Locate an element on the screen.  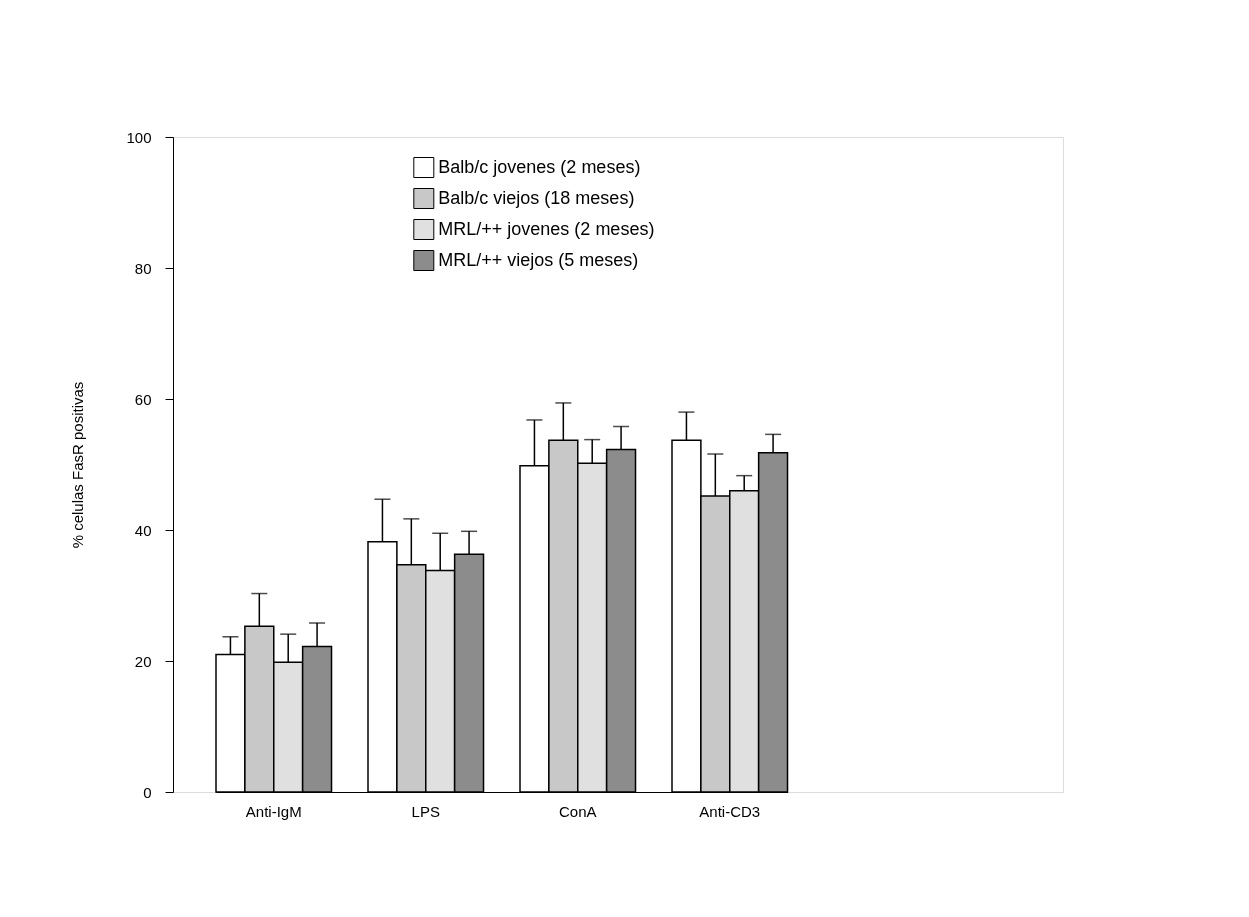
y-tick-label: 100 is located at coordinates (139, 137).